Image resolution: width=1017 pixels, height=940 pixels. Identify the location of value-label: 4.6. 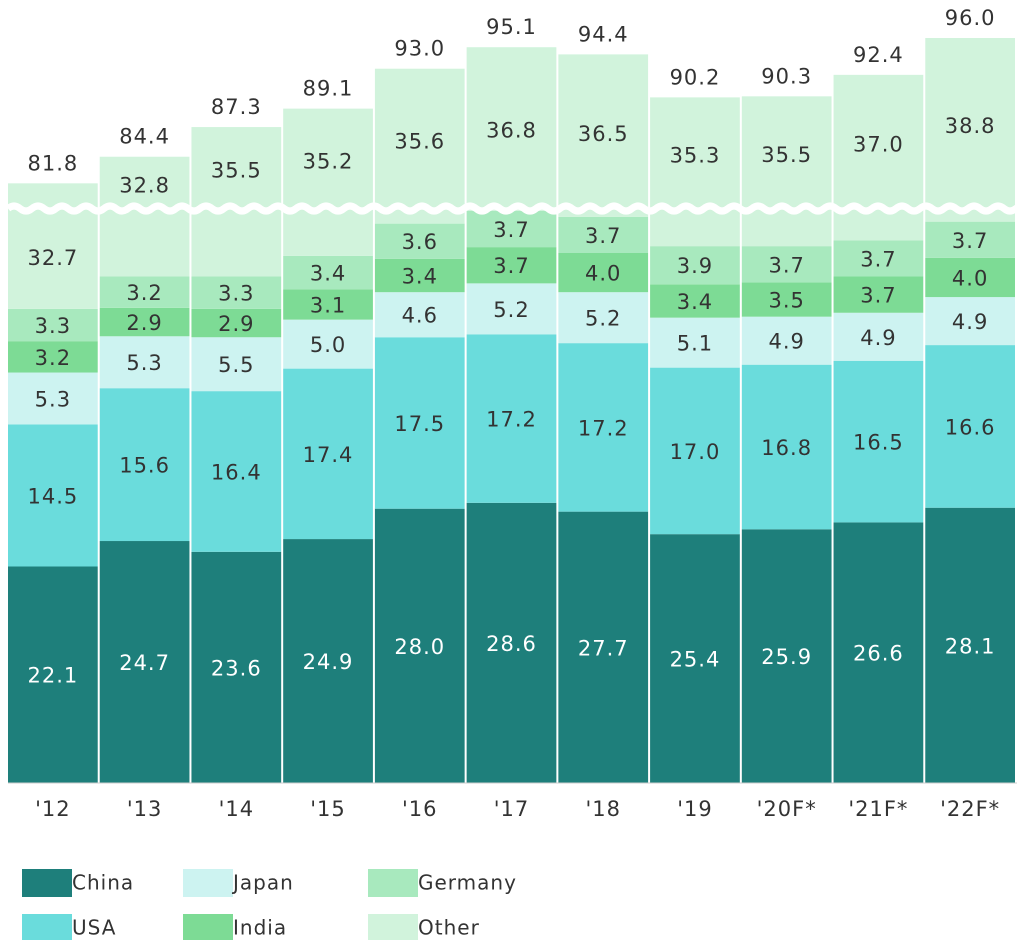
(420, 316).